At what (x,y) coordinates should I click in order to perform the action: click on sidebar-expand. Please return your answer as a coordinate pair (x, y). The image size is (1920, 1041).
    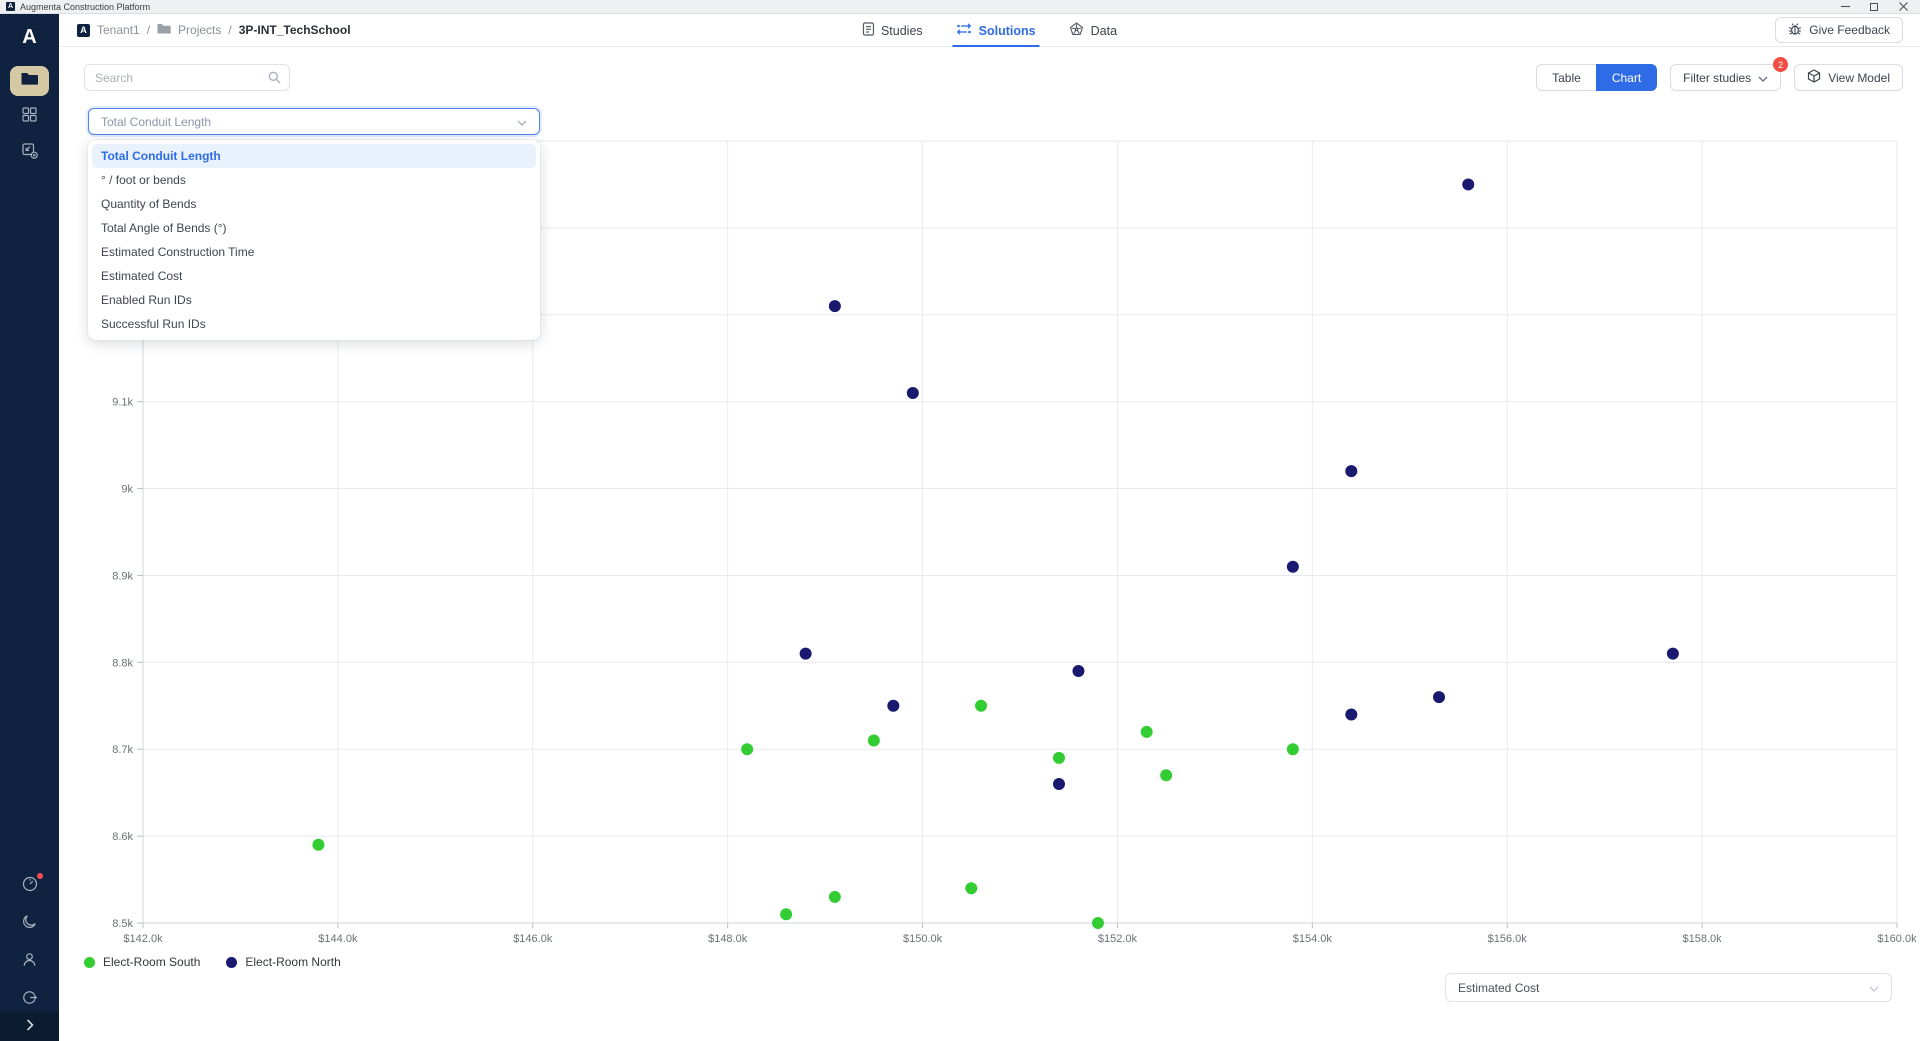
    Looking at the image, I should click on (29, 1026).